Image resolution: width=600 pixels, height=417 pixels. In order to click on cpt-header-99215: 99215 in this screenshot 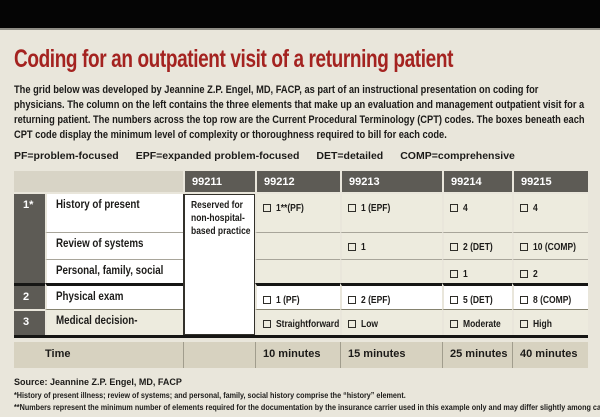, I will do `click(550, 182)`.